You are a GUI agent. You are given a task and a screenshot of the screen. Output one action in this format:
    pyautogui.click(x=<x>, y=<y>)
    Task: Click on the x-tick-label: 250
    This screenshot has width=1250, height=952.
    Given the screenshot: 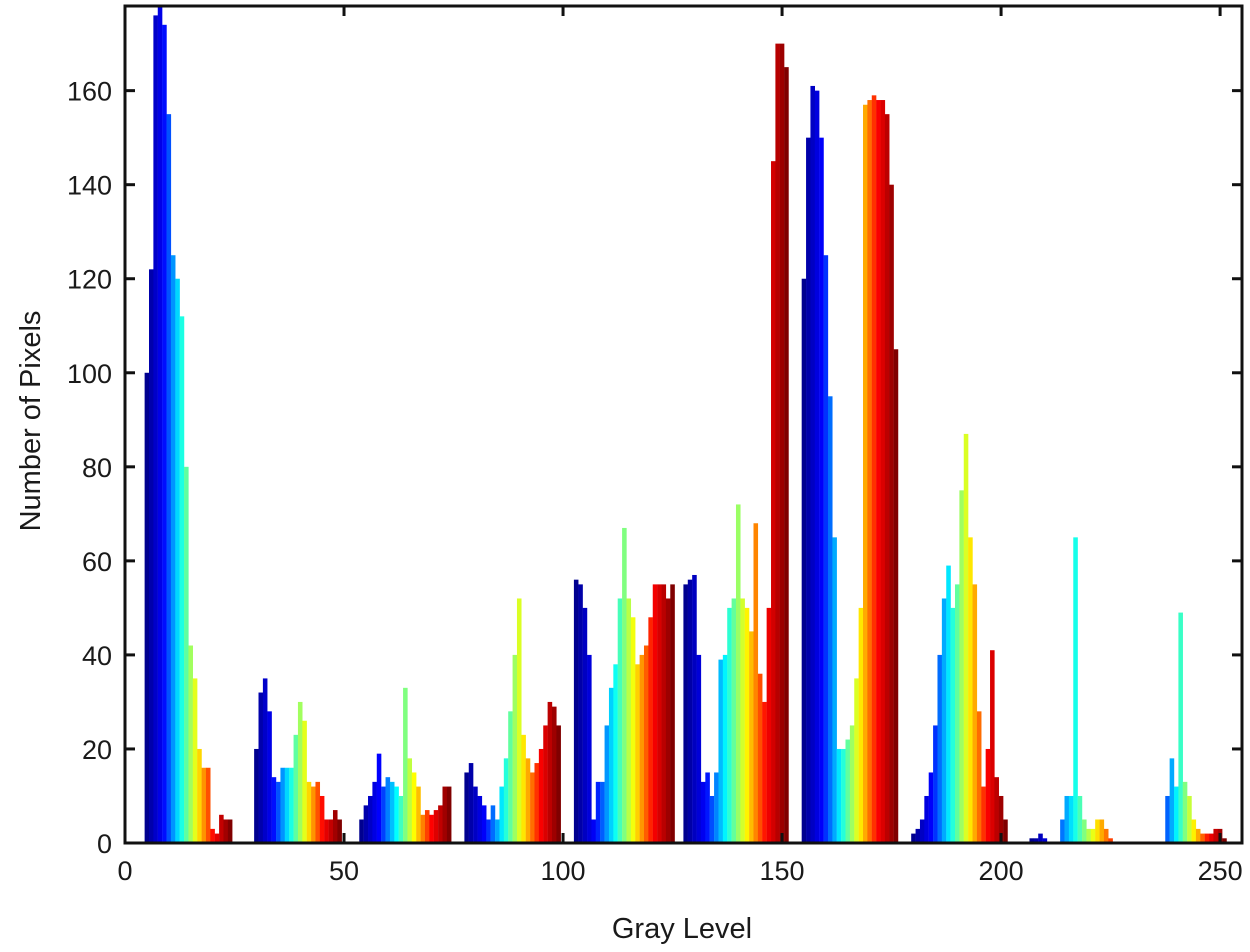 What is the action you would take?
    pyautogui.click(x=1220, y=871)
    